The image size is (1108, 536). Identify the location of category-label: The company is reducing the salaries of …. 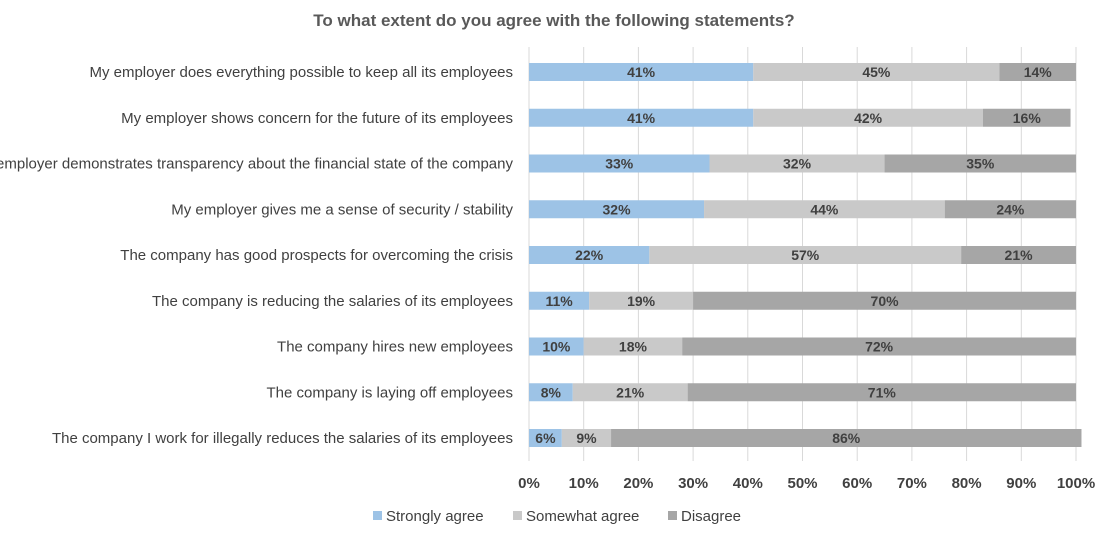
(332, 301).